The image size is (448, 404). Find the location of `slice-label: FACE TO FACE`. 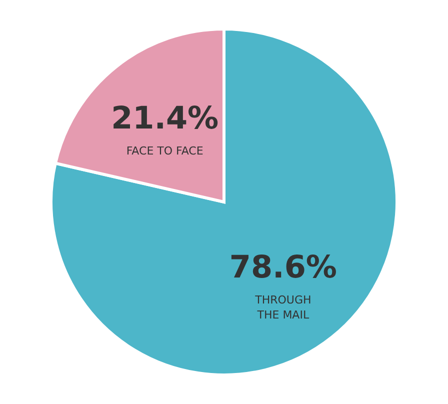

slice-label: FACE TO FACE is located at coordinates (165, 151).